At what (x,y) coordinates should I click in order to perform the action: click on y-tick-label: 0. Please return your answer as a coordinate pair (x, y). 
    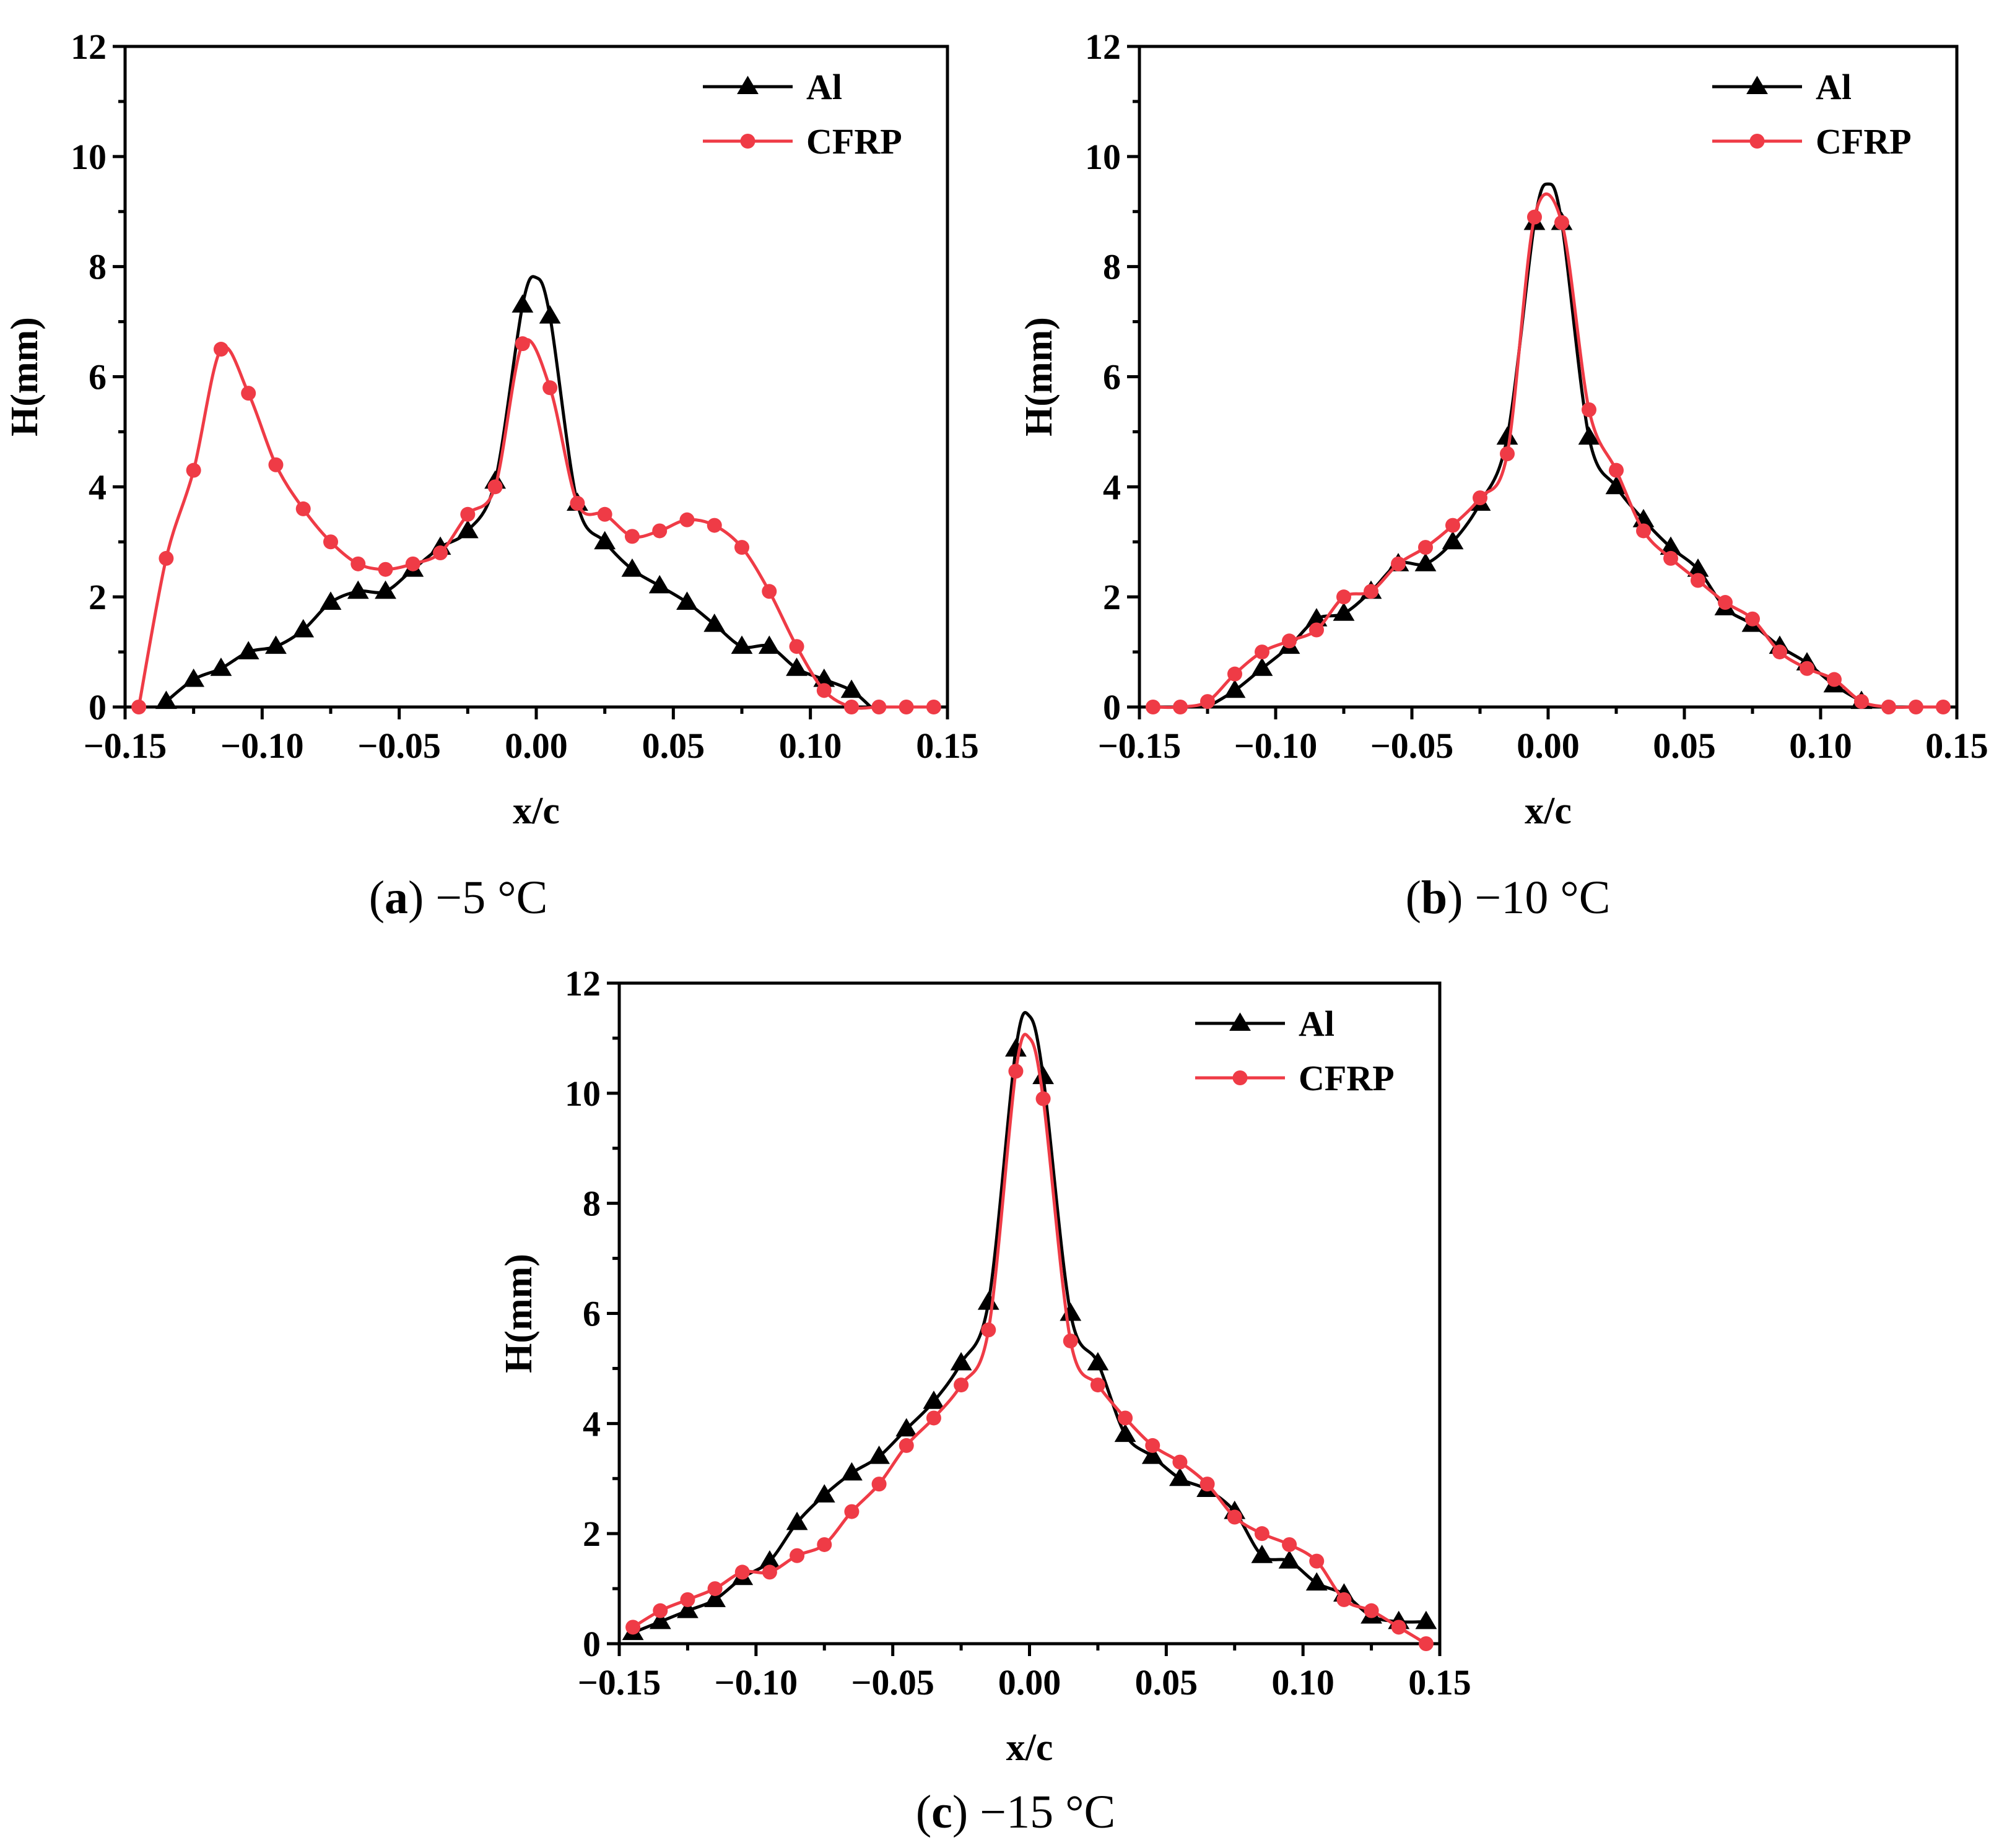
    Looking at the image, I should click on (1112, 707).